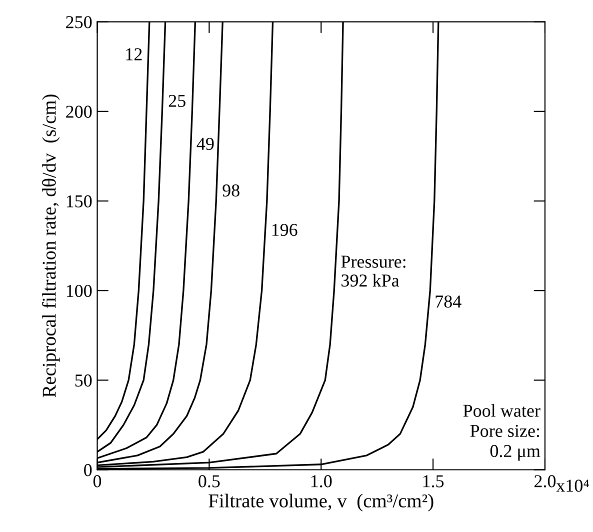 The height and width of the screenshot is (532, 593). Describe the element at coordinates (501, 432) in the screenshot. I see `annotation: Pool water Pore size: 0.2 μm` at that location.